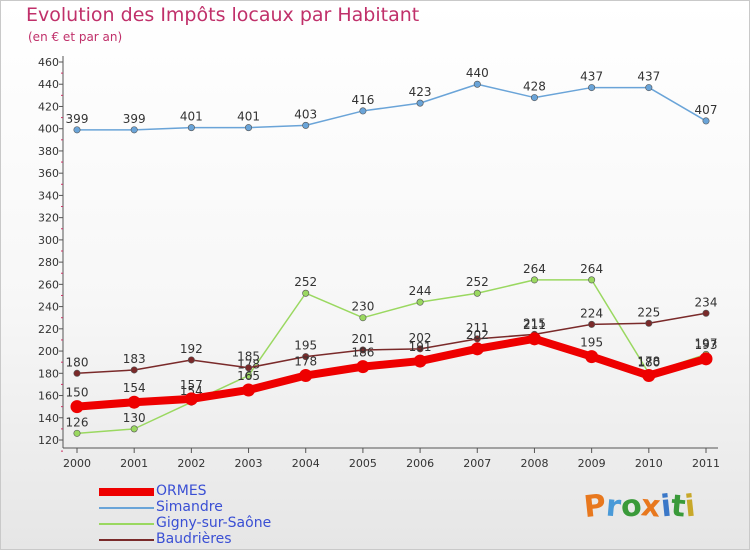 The image size is (750, 550). I want to click on chart-title: Evolution des Impôts locaux par Habitant, so click(223, 15).